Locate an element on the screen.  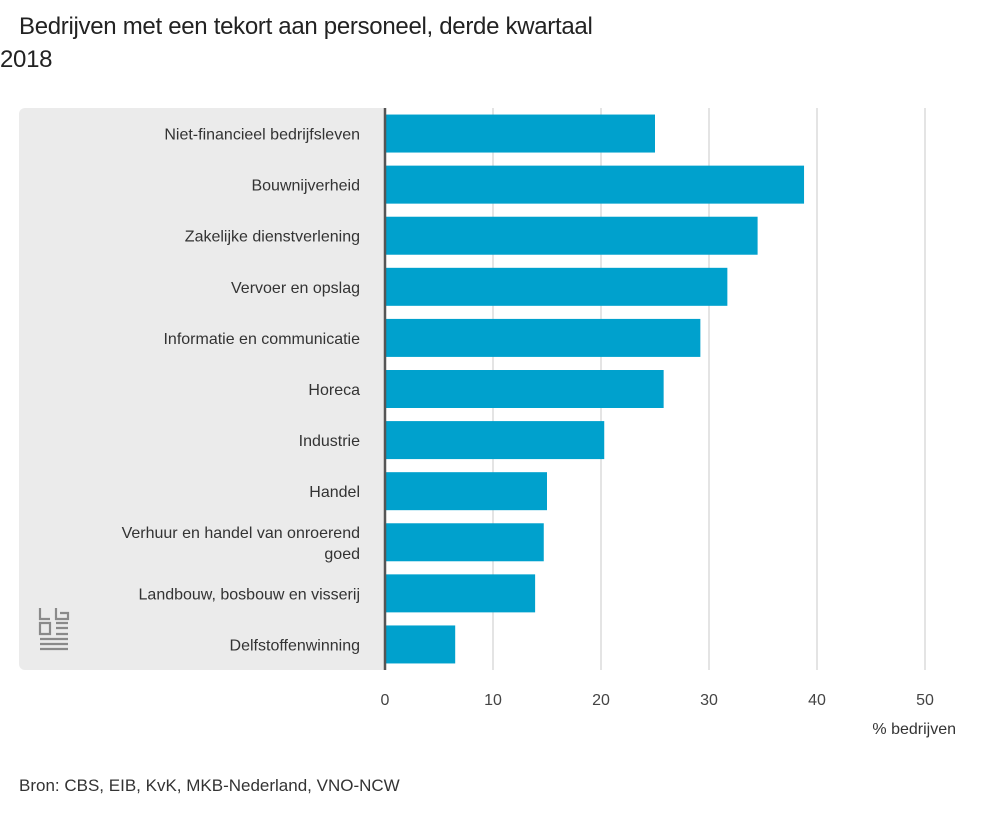
category-label-line: Delfstoffenwinning is located at coordinates (295, 645).